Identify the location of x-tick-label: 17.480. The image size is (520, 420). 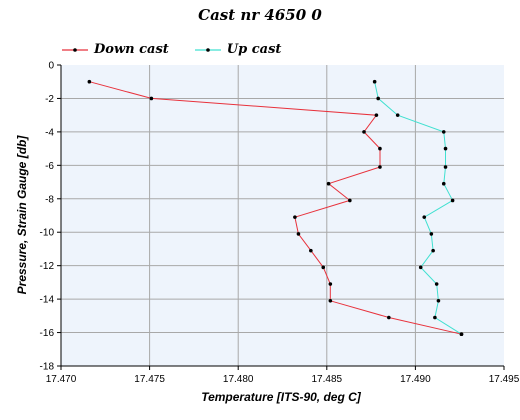
(238, 379).